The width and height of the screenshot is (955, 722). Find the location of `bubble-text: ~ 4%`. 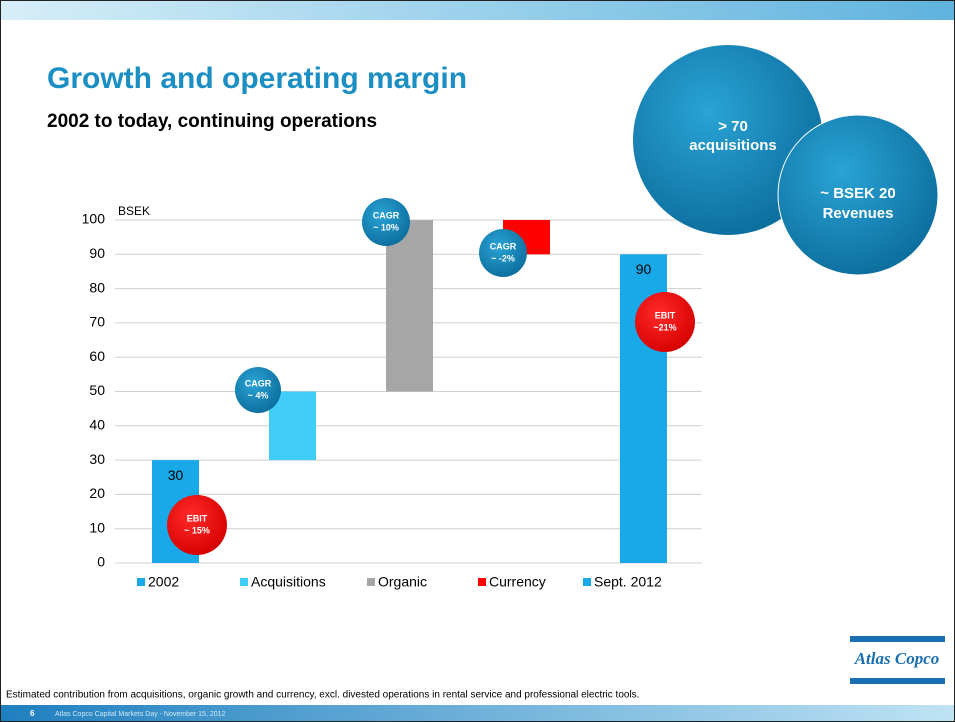

bubble-text: ~ 4% is located at coordinates (258, 395).